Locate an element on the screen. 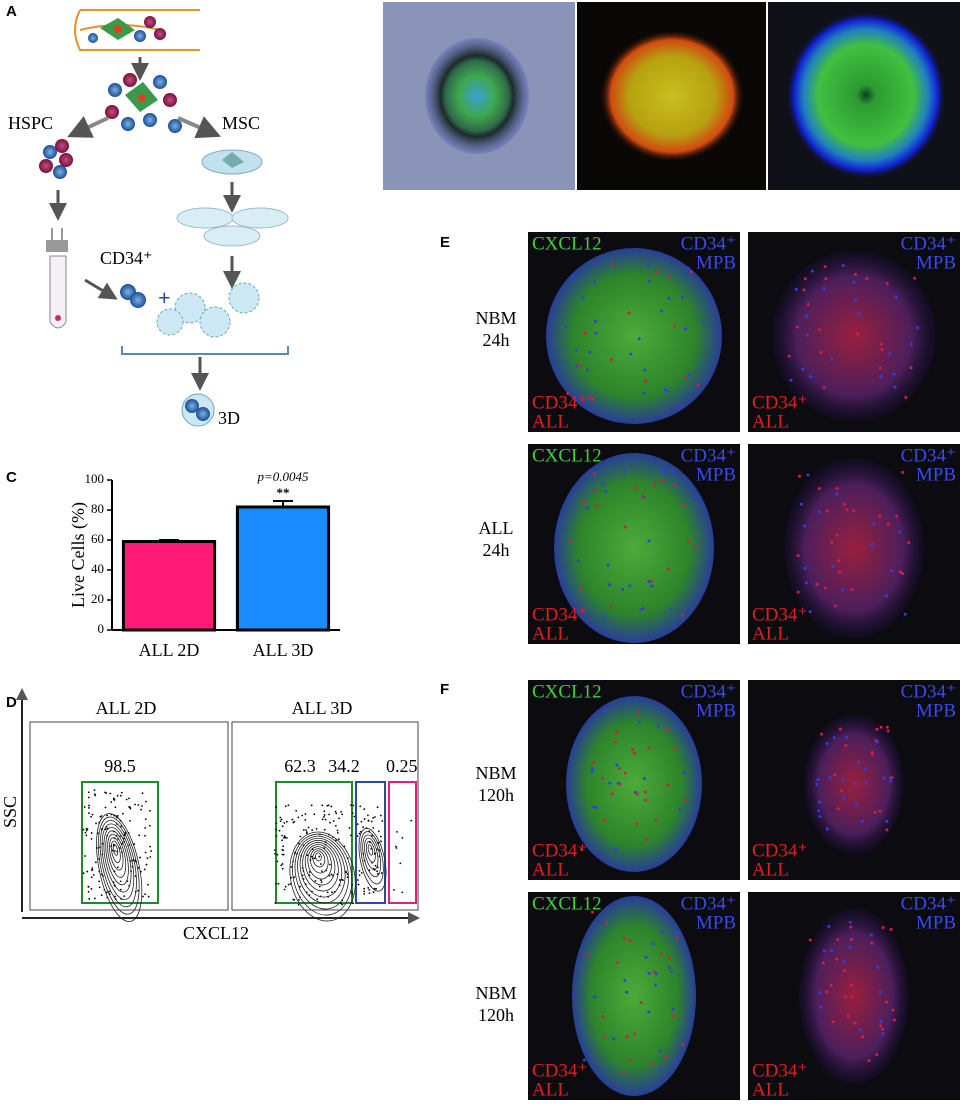 The width and height of the screenshot is (966, 1108). all-label: CD34⁺ is located at coordinates (559, 850).